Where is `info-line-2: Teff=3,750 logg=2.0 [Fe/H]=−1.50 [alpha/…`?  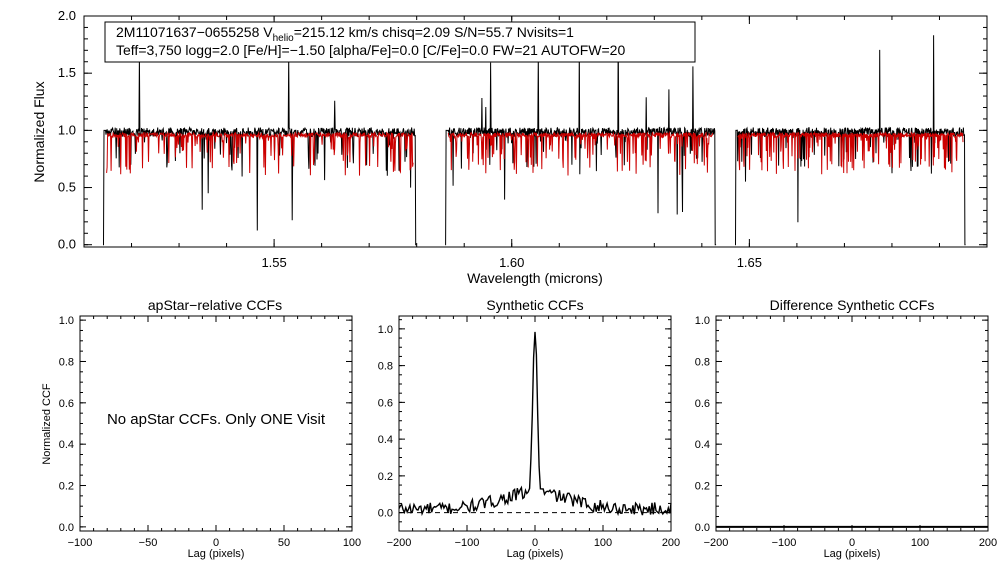 info-line-2: Teff=3,750 logg=2.0 [Fe/H]=−1.50 [alpha/… is located at coordinates (370, 50).